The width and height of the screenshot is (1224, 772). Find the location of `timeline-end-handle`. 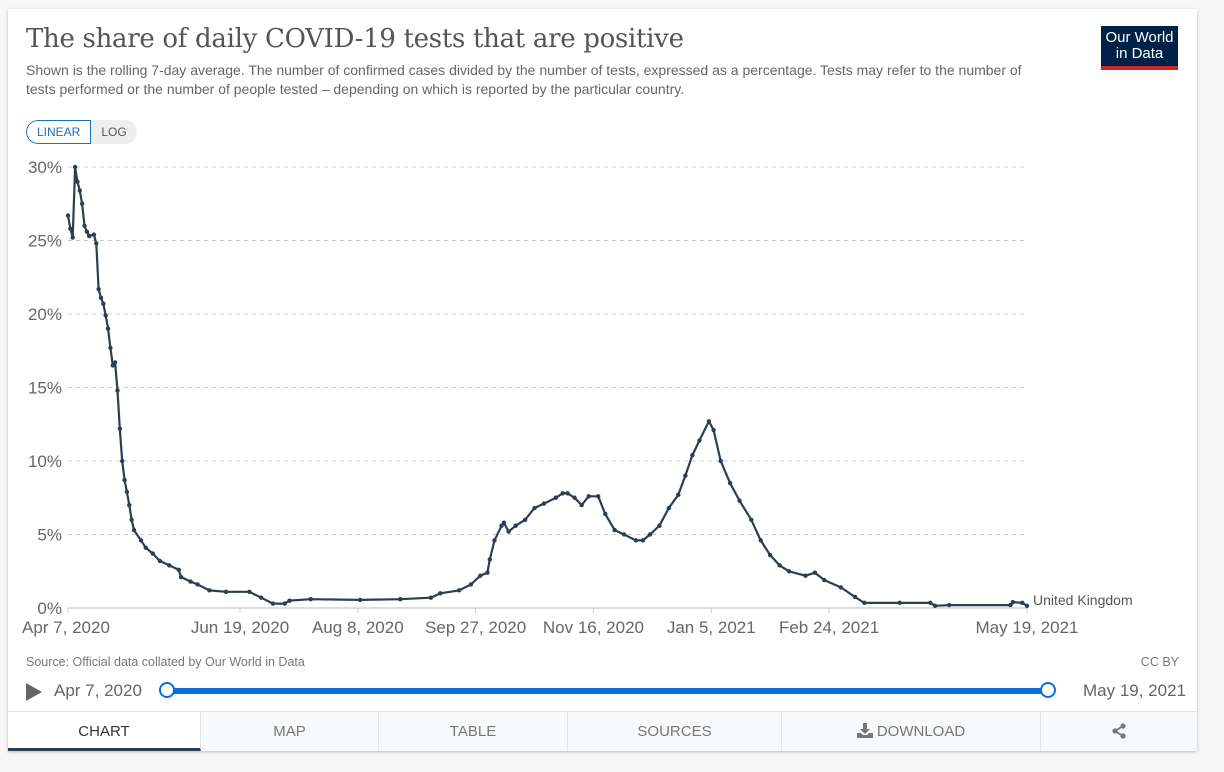

timeline-end-handle is located at coordinates (1048, 690).